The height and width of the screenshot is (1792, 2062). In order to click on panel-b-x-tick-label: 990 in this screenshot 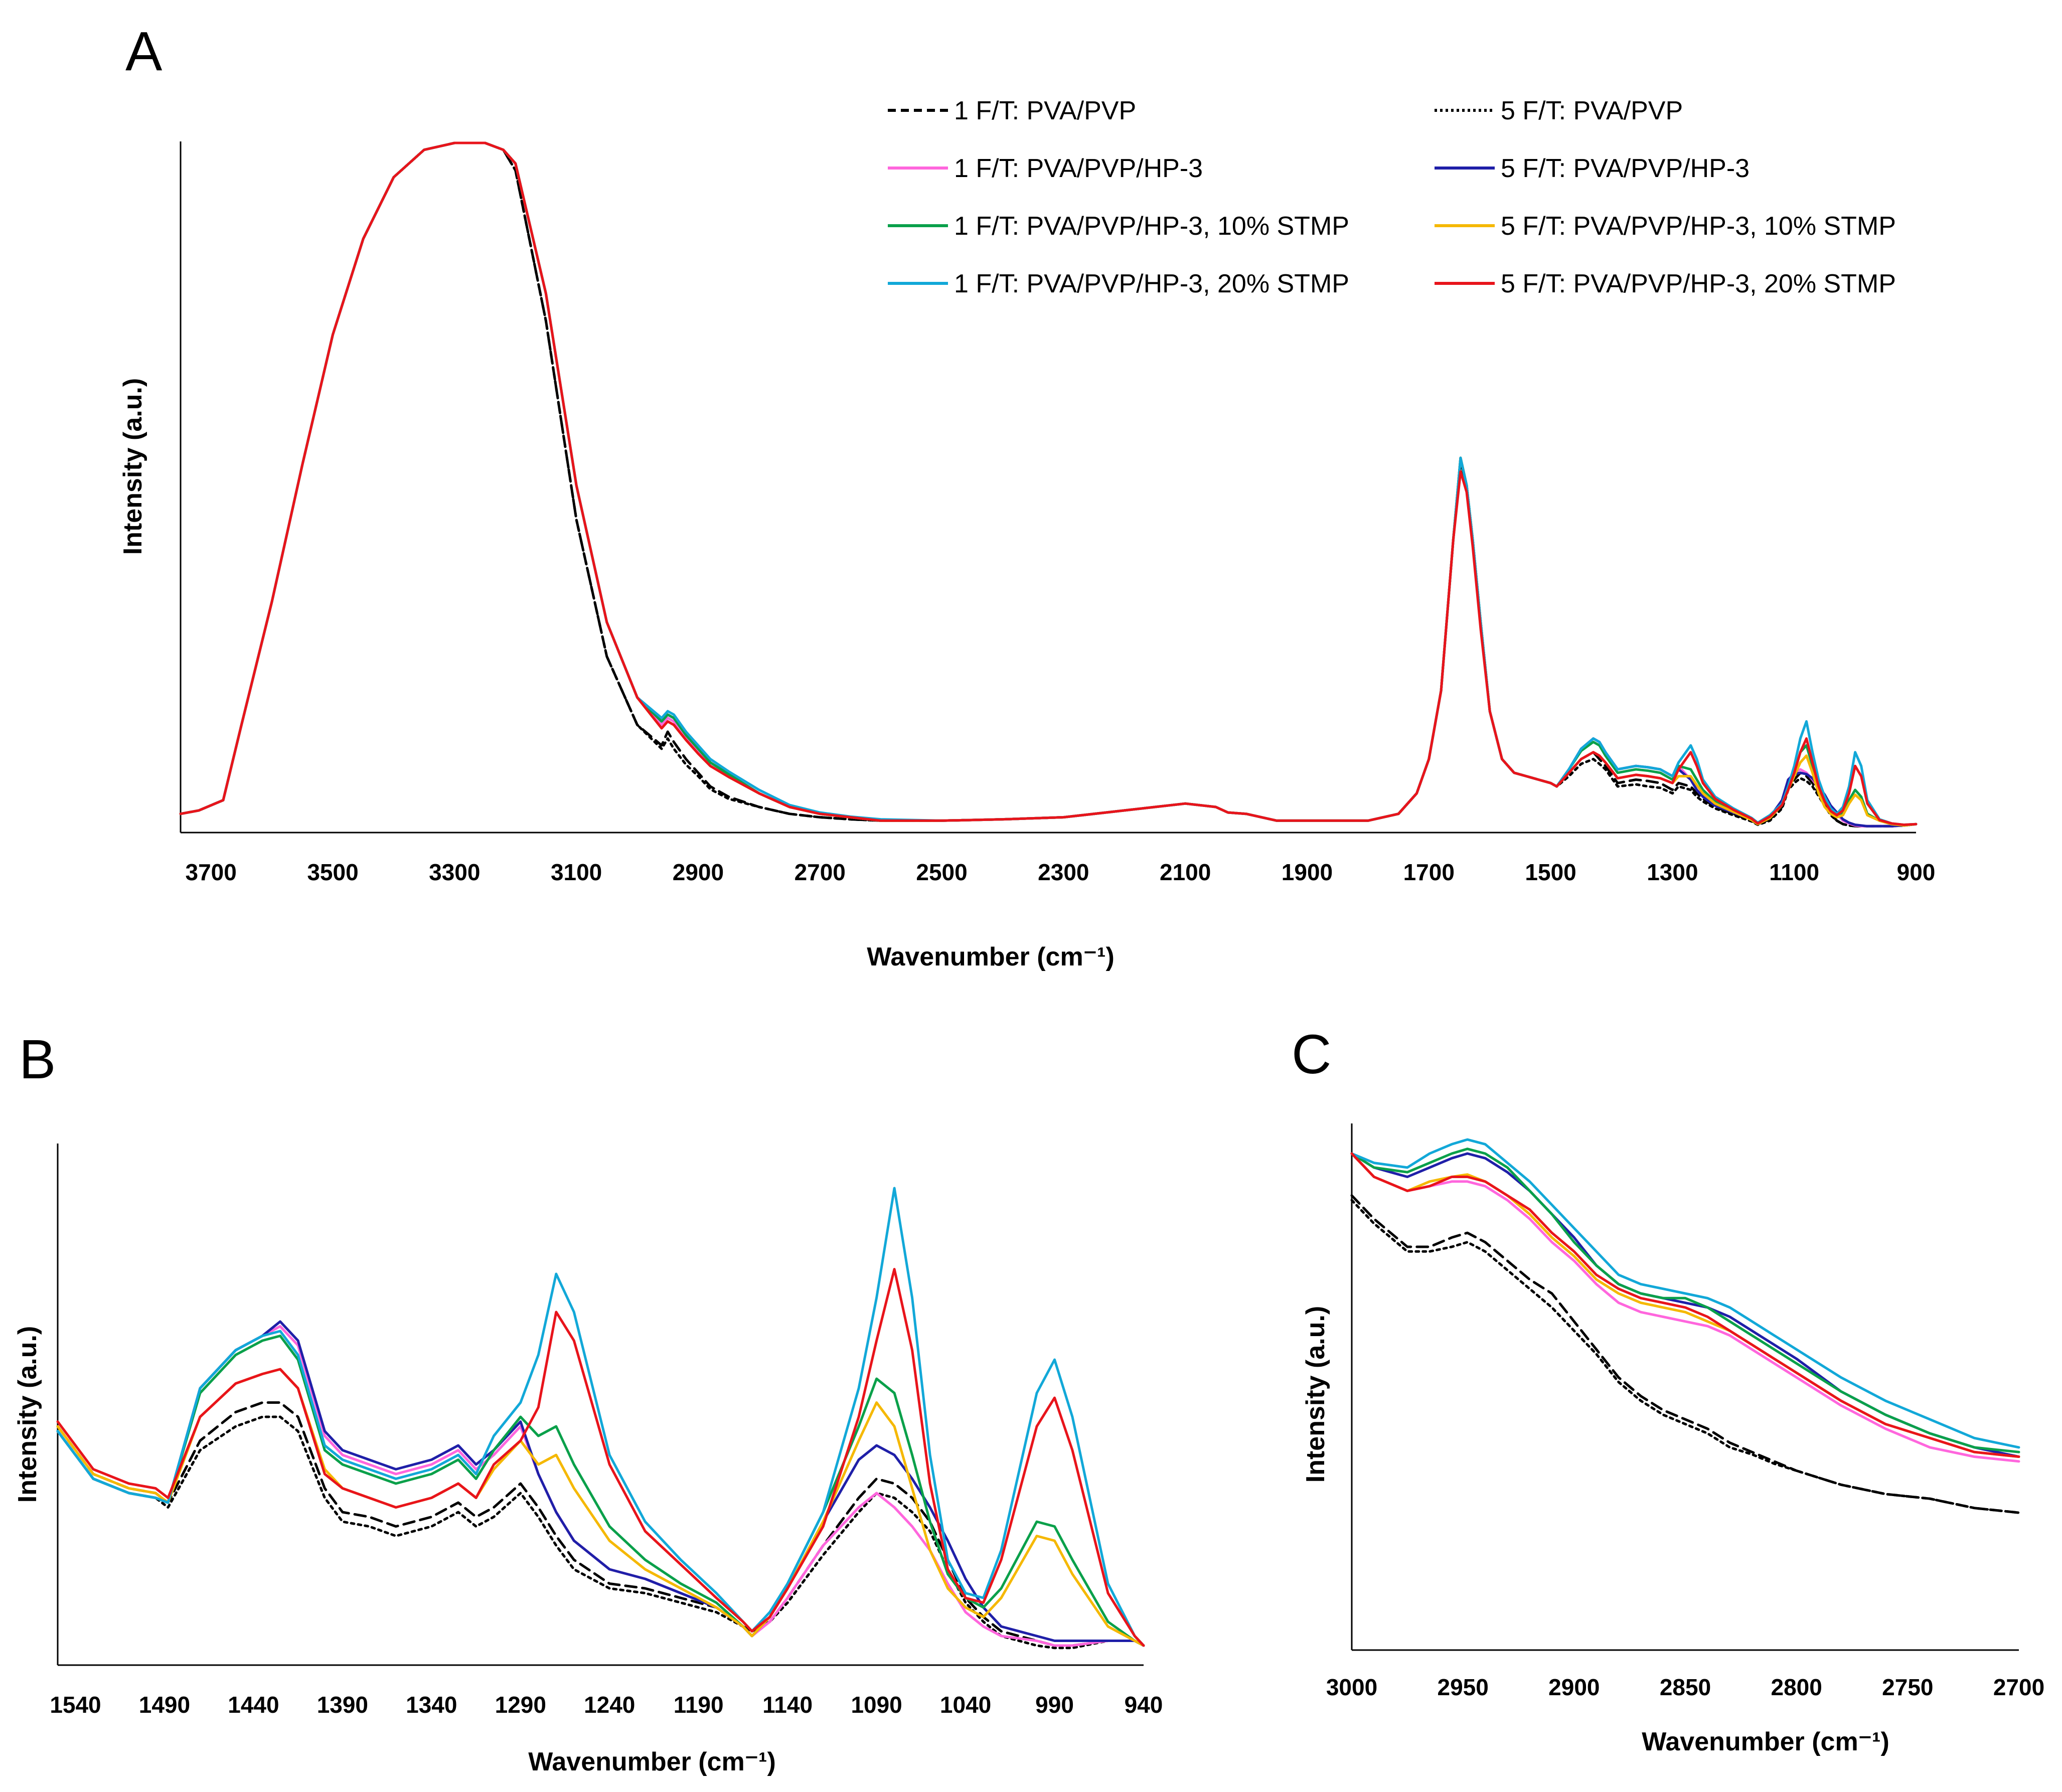, I will do `click(1054, 1705)`.